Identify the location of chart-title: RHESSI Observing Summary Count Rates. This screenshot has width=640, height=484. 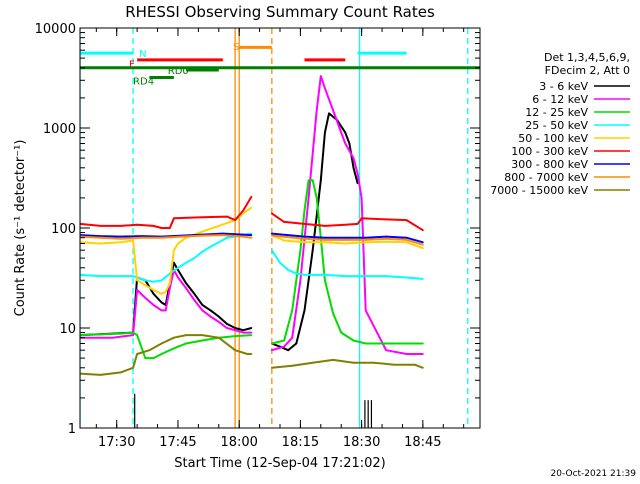
(280, 12).